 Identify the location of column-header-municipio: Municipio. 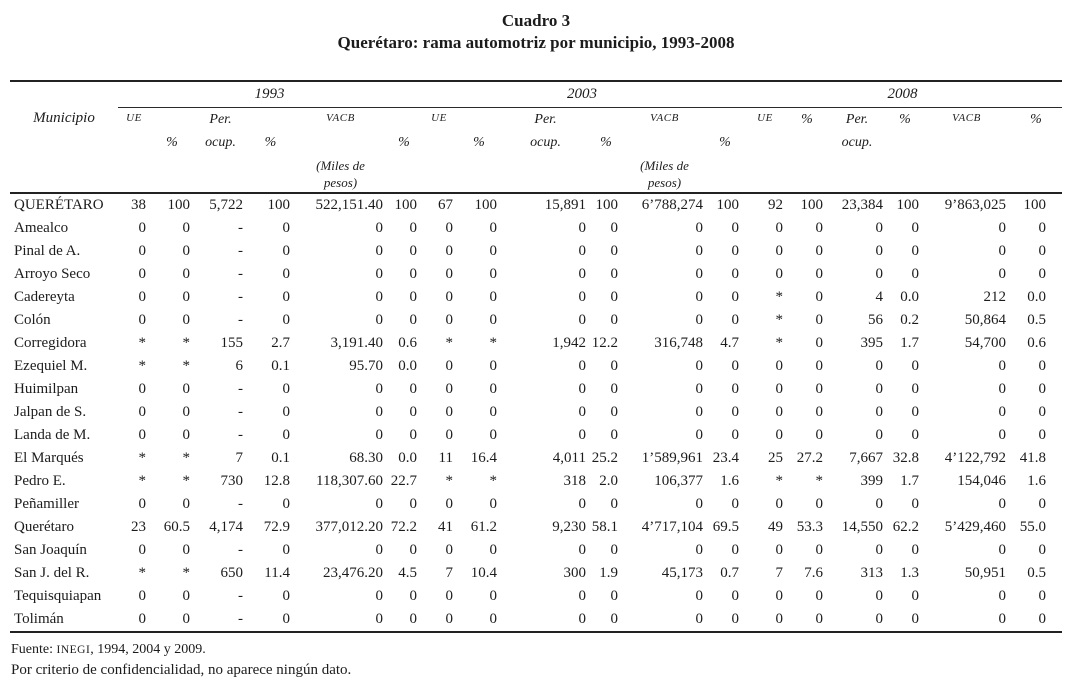
(64, 137).